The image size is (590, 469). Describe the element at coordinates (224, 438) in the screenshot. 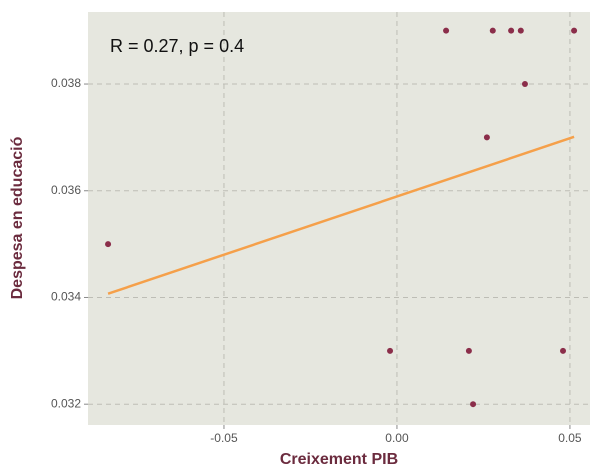

I see `x-tick-label: -0.05` at that location.